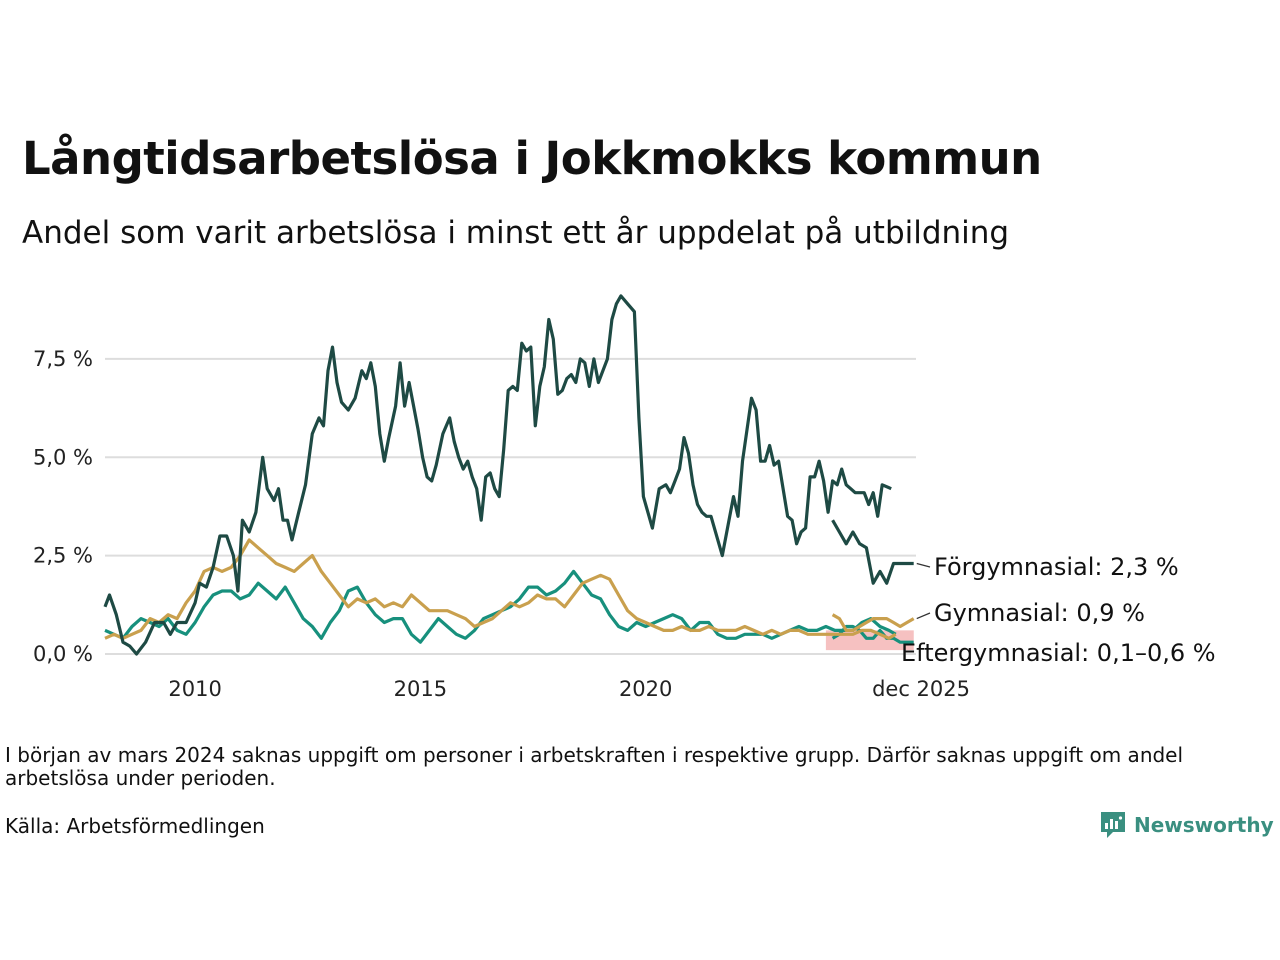 The width and height of the screenshot is (1280, 960). Describe the element at coordinates (194, 689) in the screenshot. I see `x-tick-label: 2010` at that location.